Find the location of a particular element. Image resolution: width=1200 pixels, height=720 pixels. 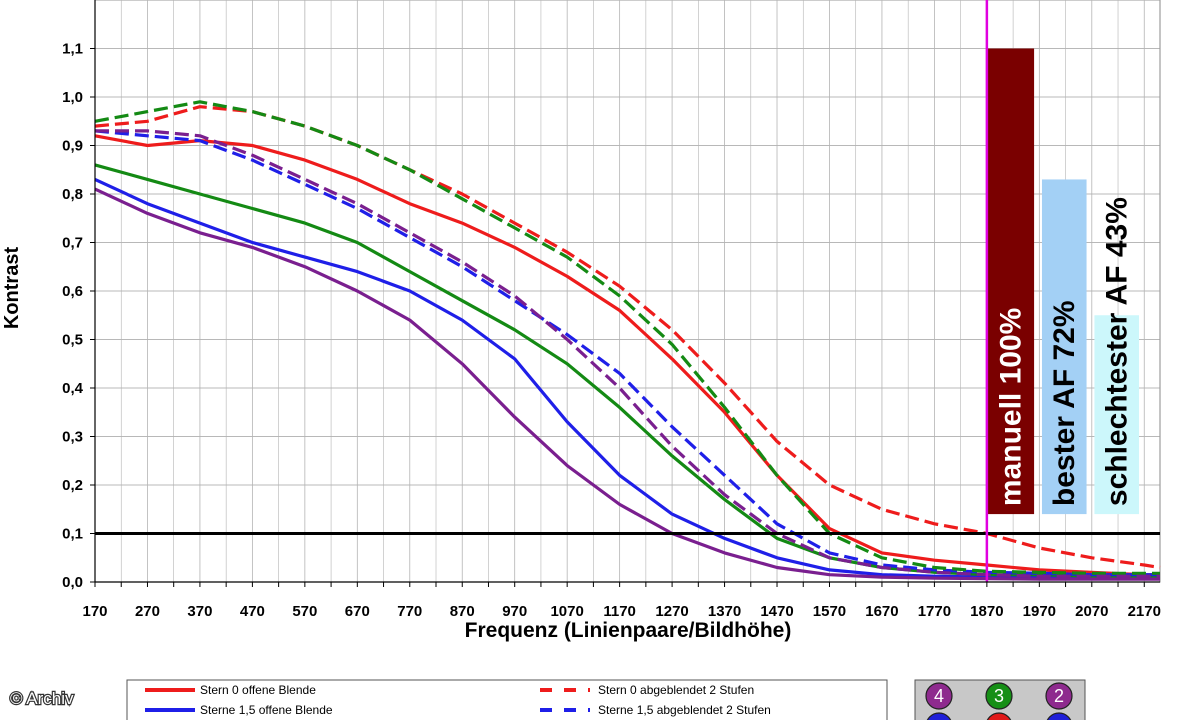

credit-text: © Archiv is located at coordinates (42, 698).